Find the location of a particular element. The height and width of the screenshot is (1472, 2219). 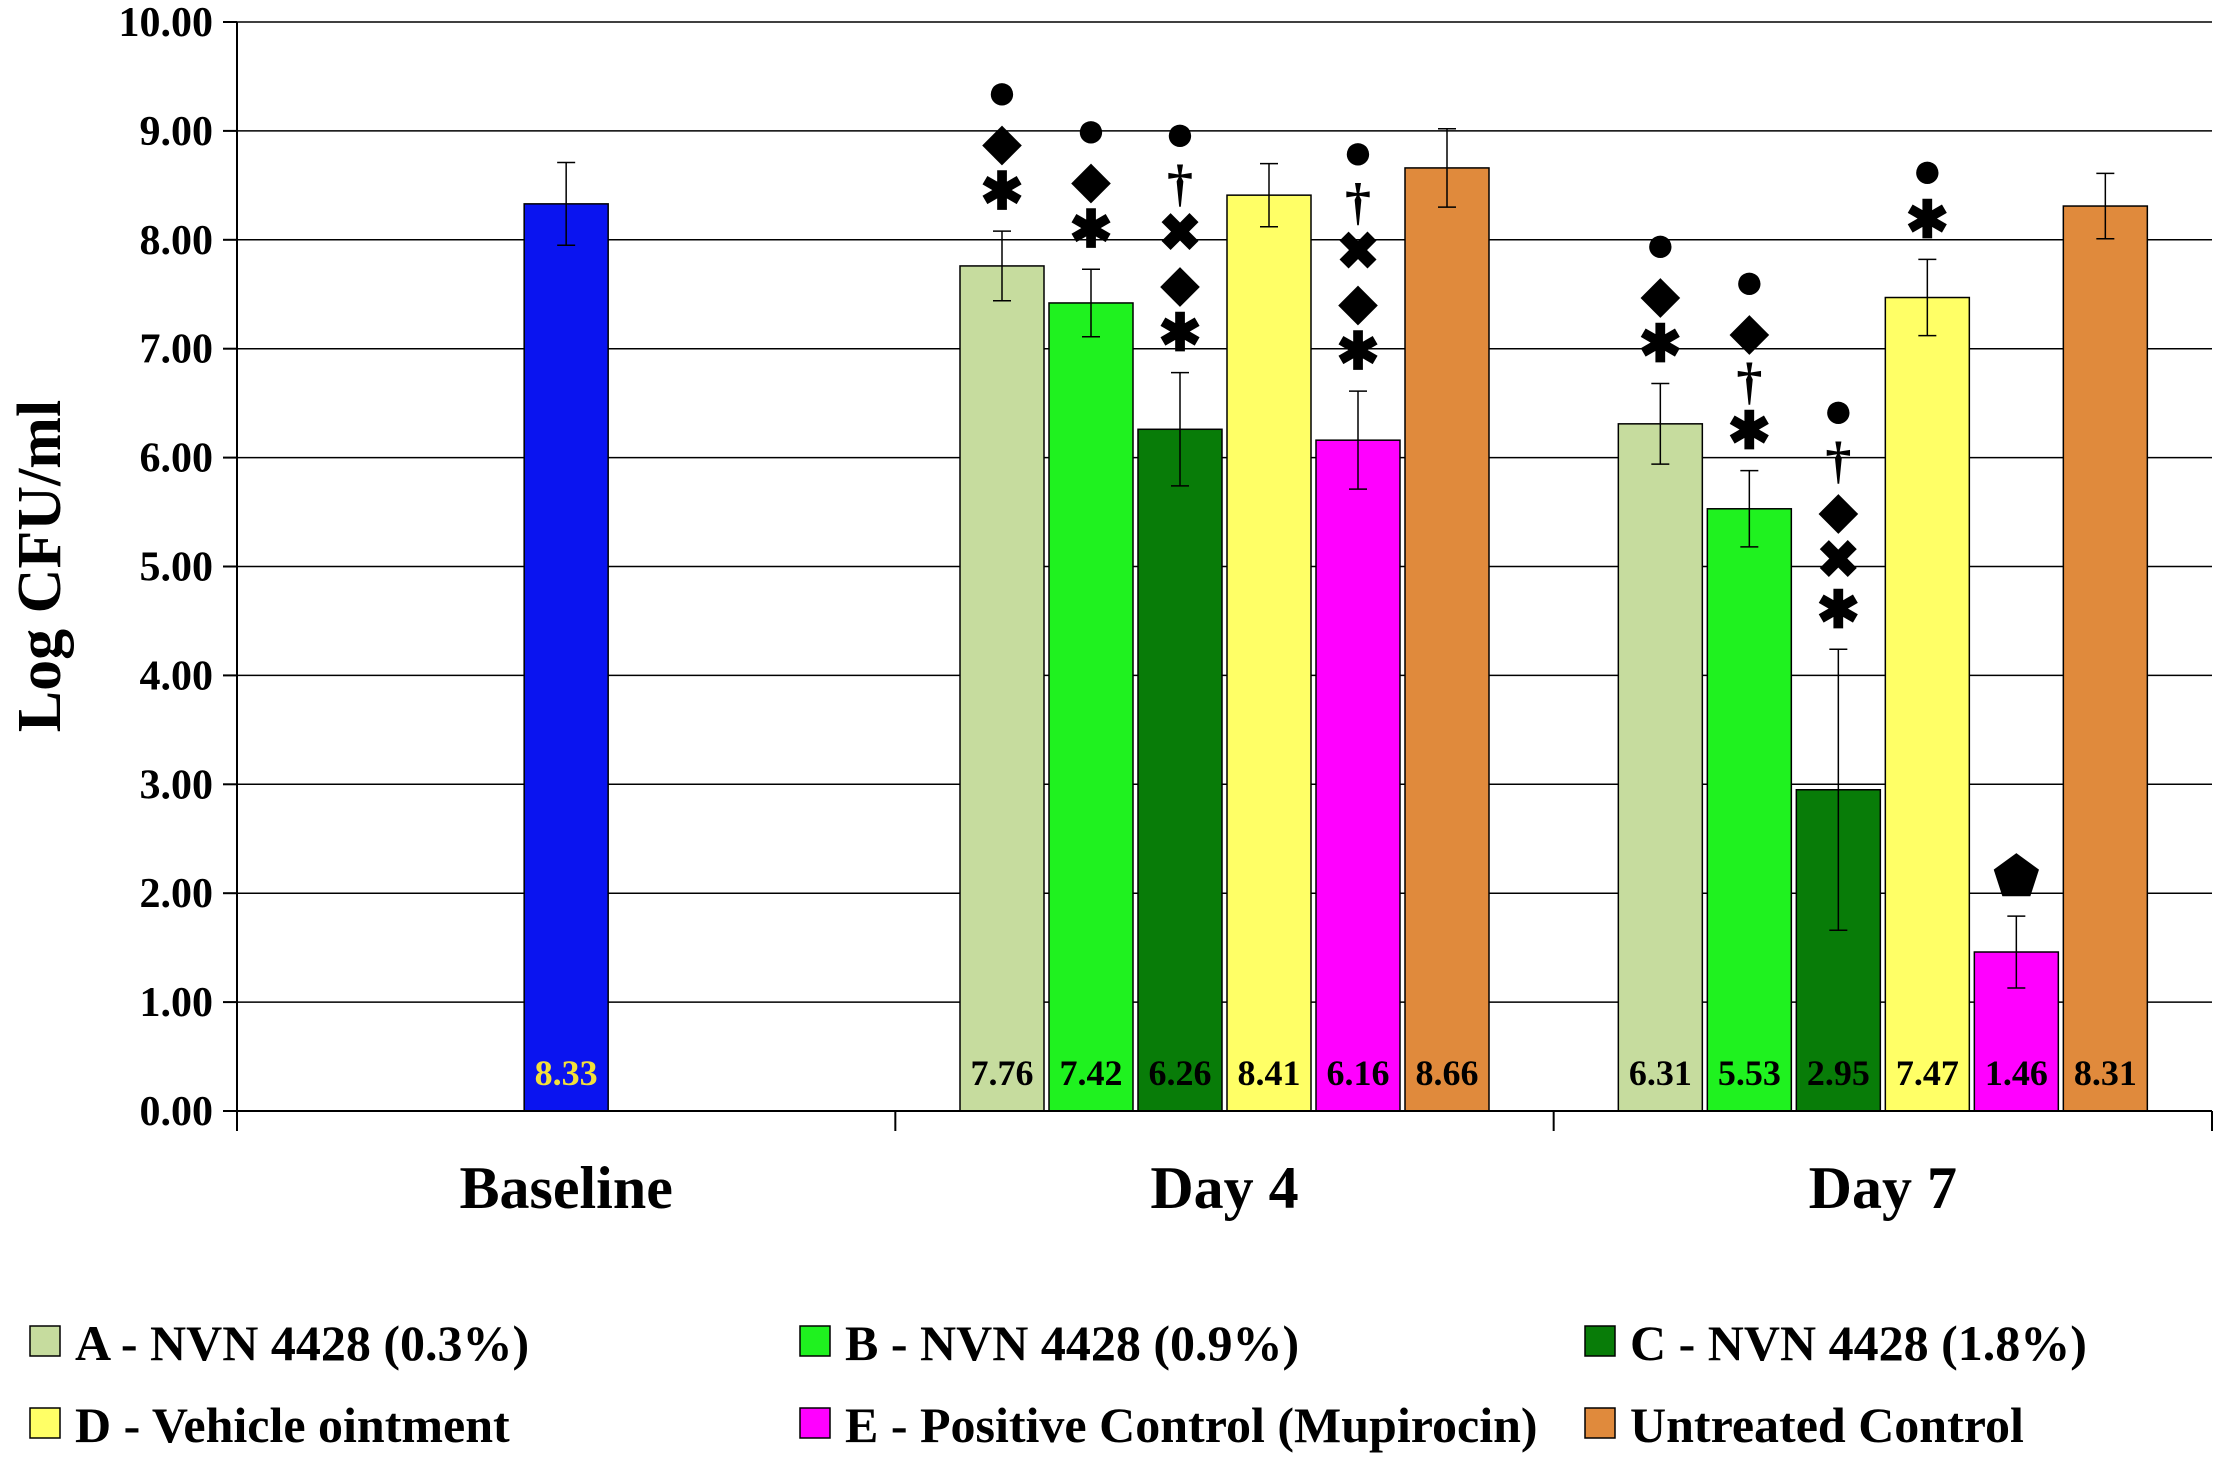

data-label: 8.33 is located at coordinates (566, 1073).